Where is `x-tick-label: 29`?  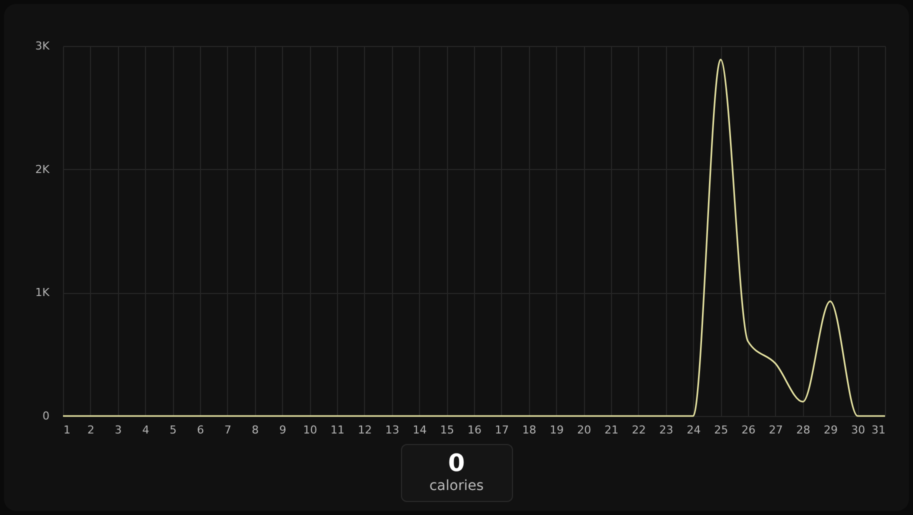 x-tick-label: 29 is located at coordinates (831, 430).